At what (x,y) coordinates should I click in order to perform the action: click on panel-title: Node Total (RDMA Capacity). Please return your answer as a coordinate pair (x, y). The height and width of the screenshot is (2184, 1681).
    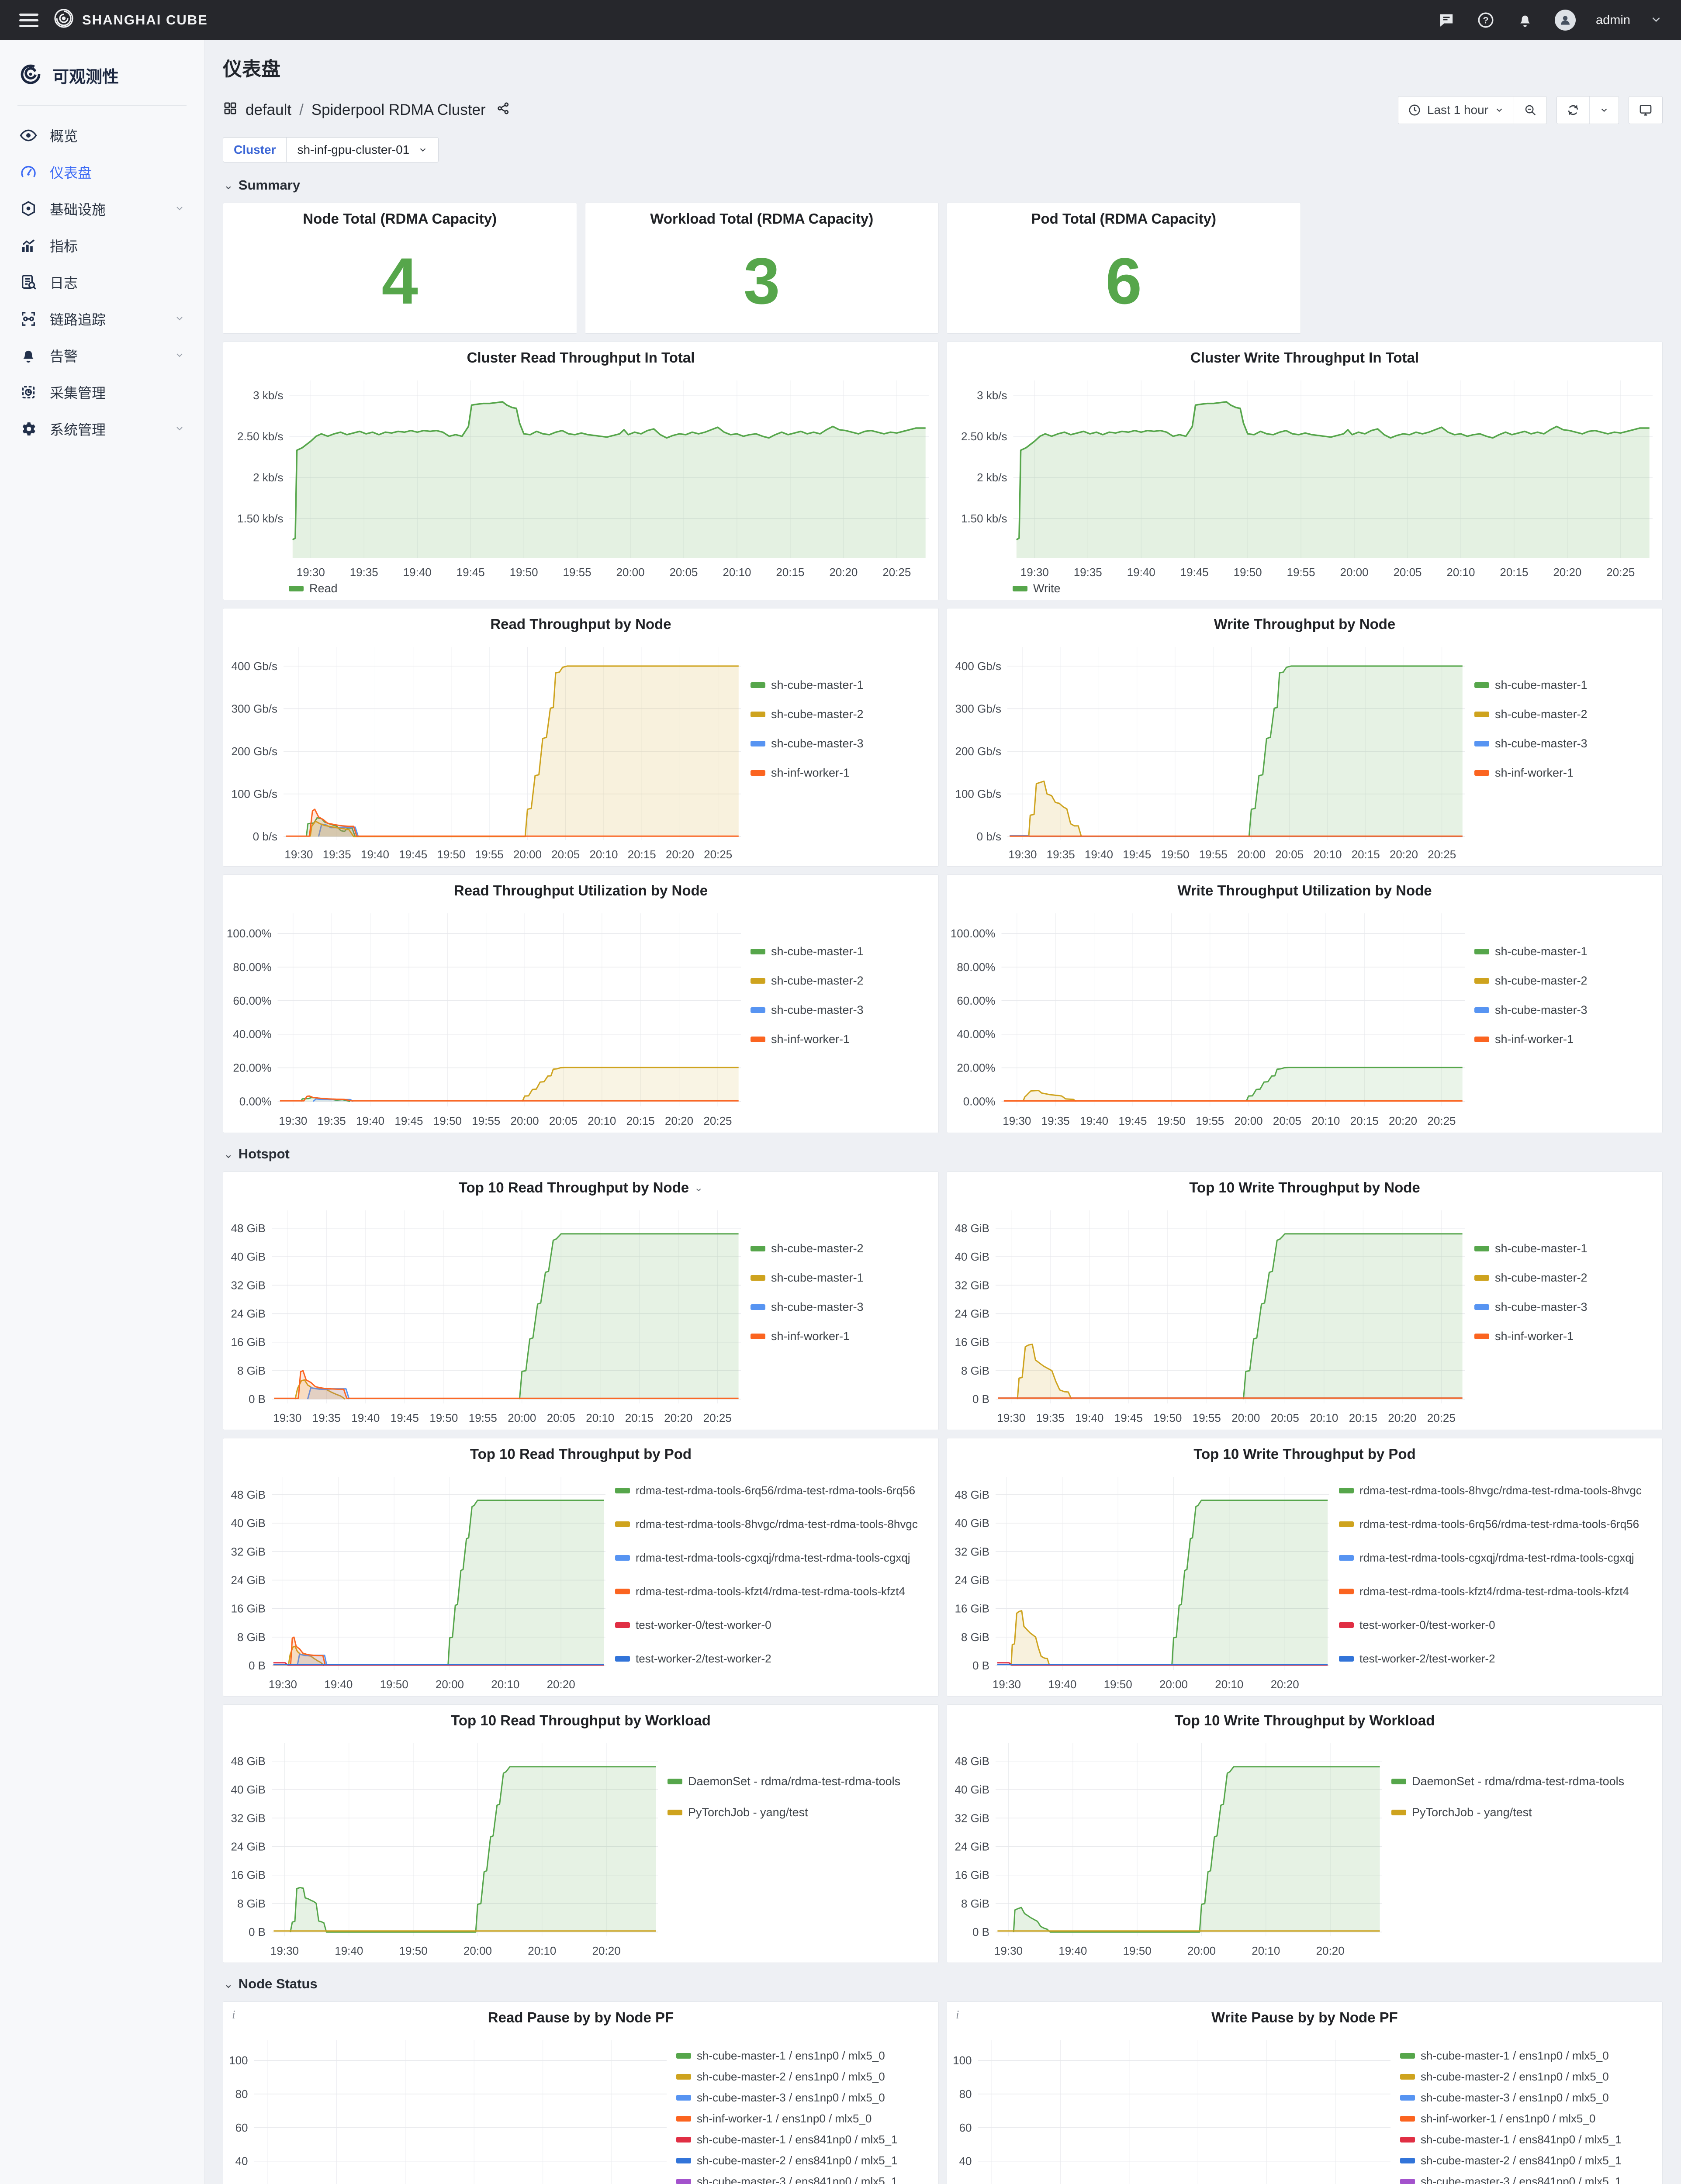
    Looking at the image, I should click on (400, 219).